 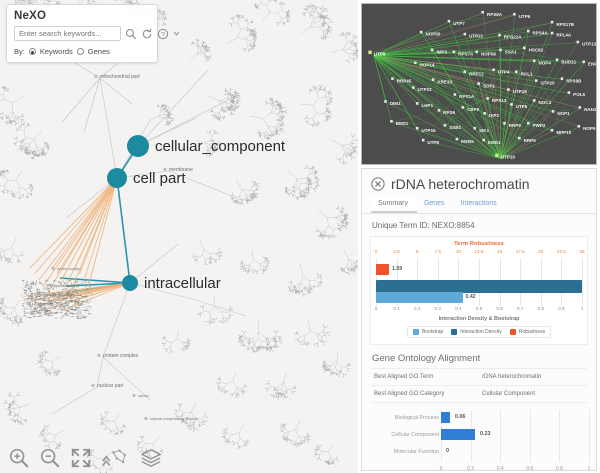 I want to click on robustness-top-axis: 0 2.5 5 7.5 10 12.5 15 17.5 20 22.5 25, so click(x=480, y=253).